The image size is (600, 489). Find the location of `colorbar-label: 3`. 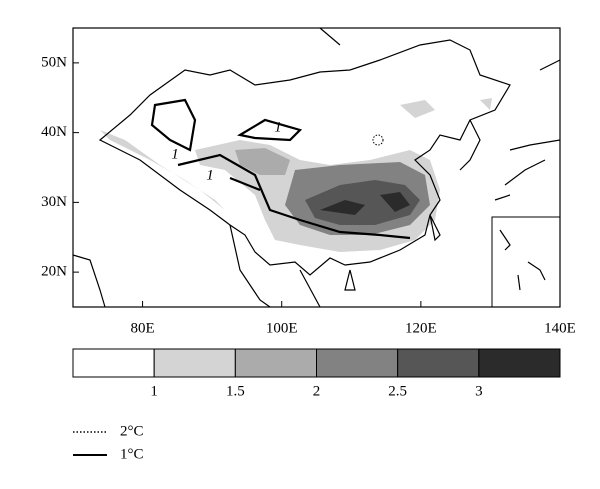

colorbar-label: 3 is located at coordinates (479, 391).